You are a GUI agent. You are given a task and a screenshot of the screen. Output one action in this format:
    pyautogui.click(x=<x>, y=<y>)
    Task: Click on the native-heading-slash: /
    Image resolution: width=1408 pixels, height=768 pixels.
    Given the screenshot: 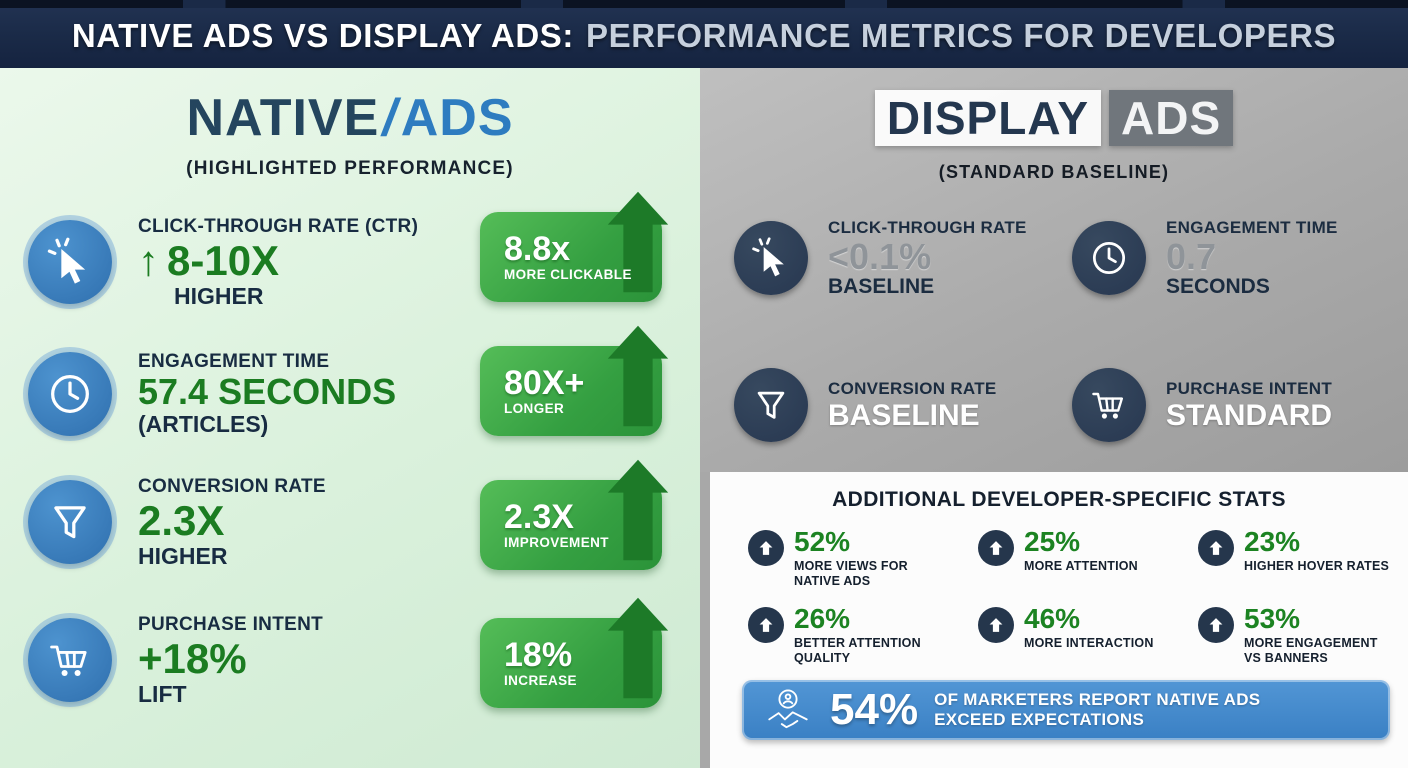 What is the action you would take?
    pyautogui.click(x=390, y=118)
    